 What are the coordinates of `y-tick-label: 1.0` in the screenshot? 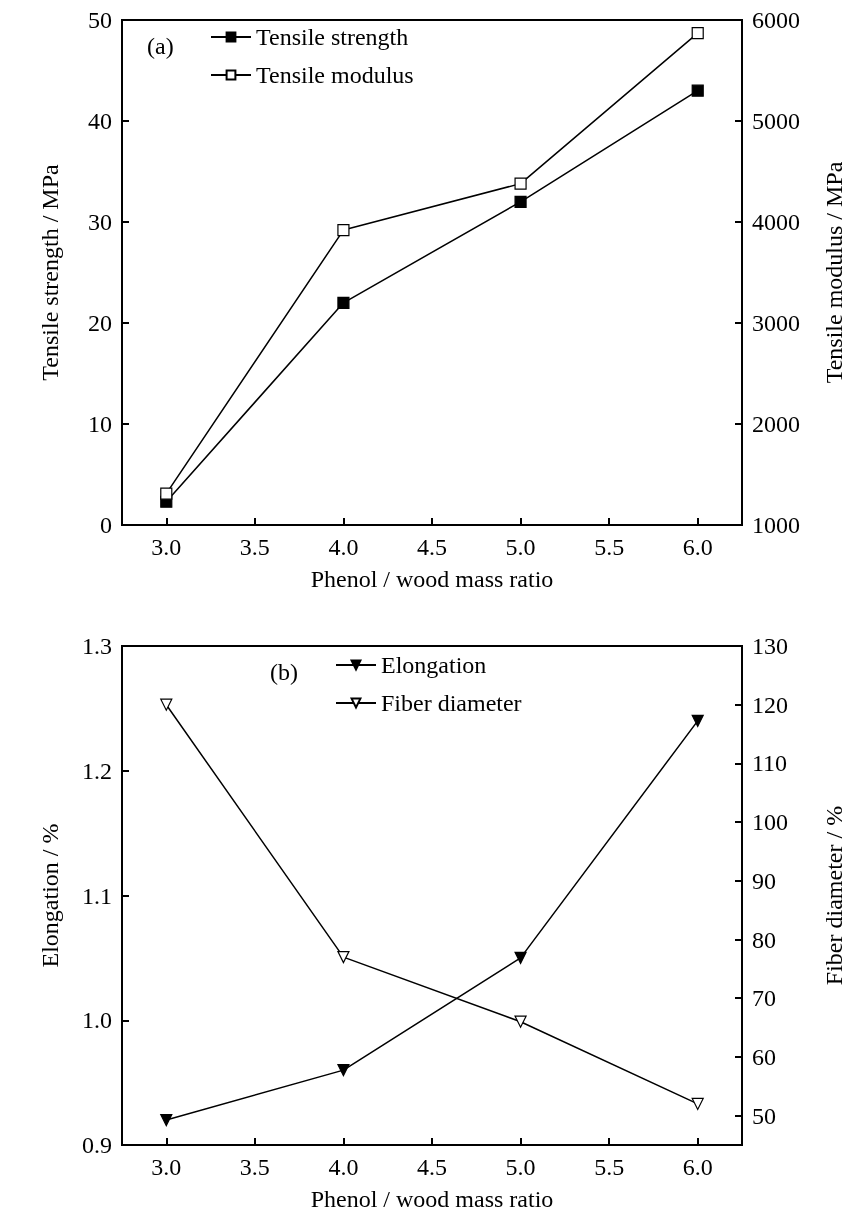 It's located at (97, 1020).